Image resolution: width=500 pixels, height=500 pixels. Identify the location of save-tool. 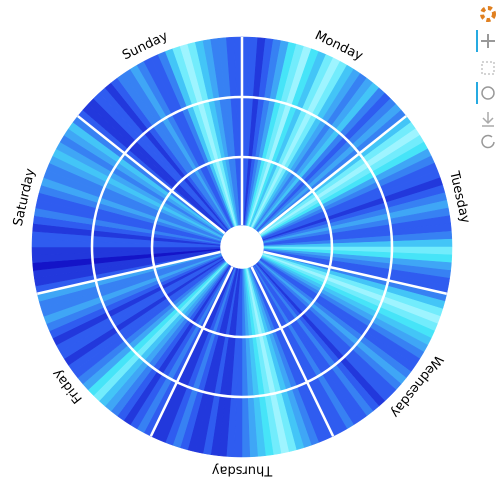
(488, 119).